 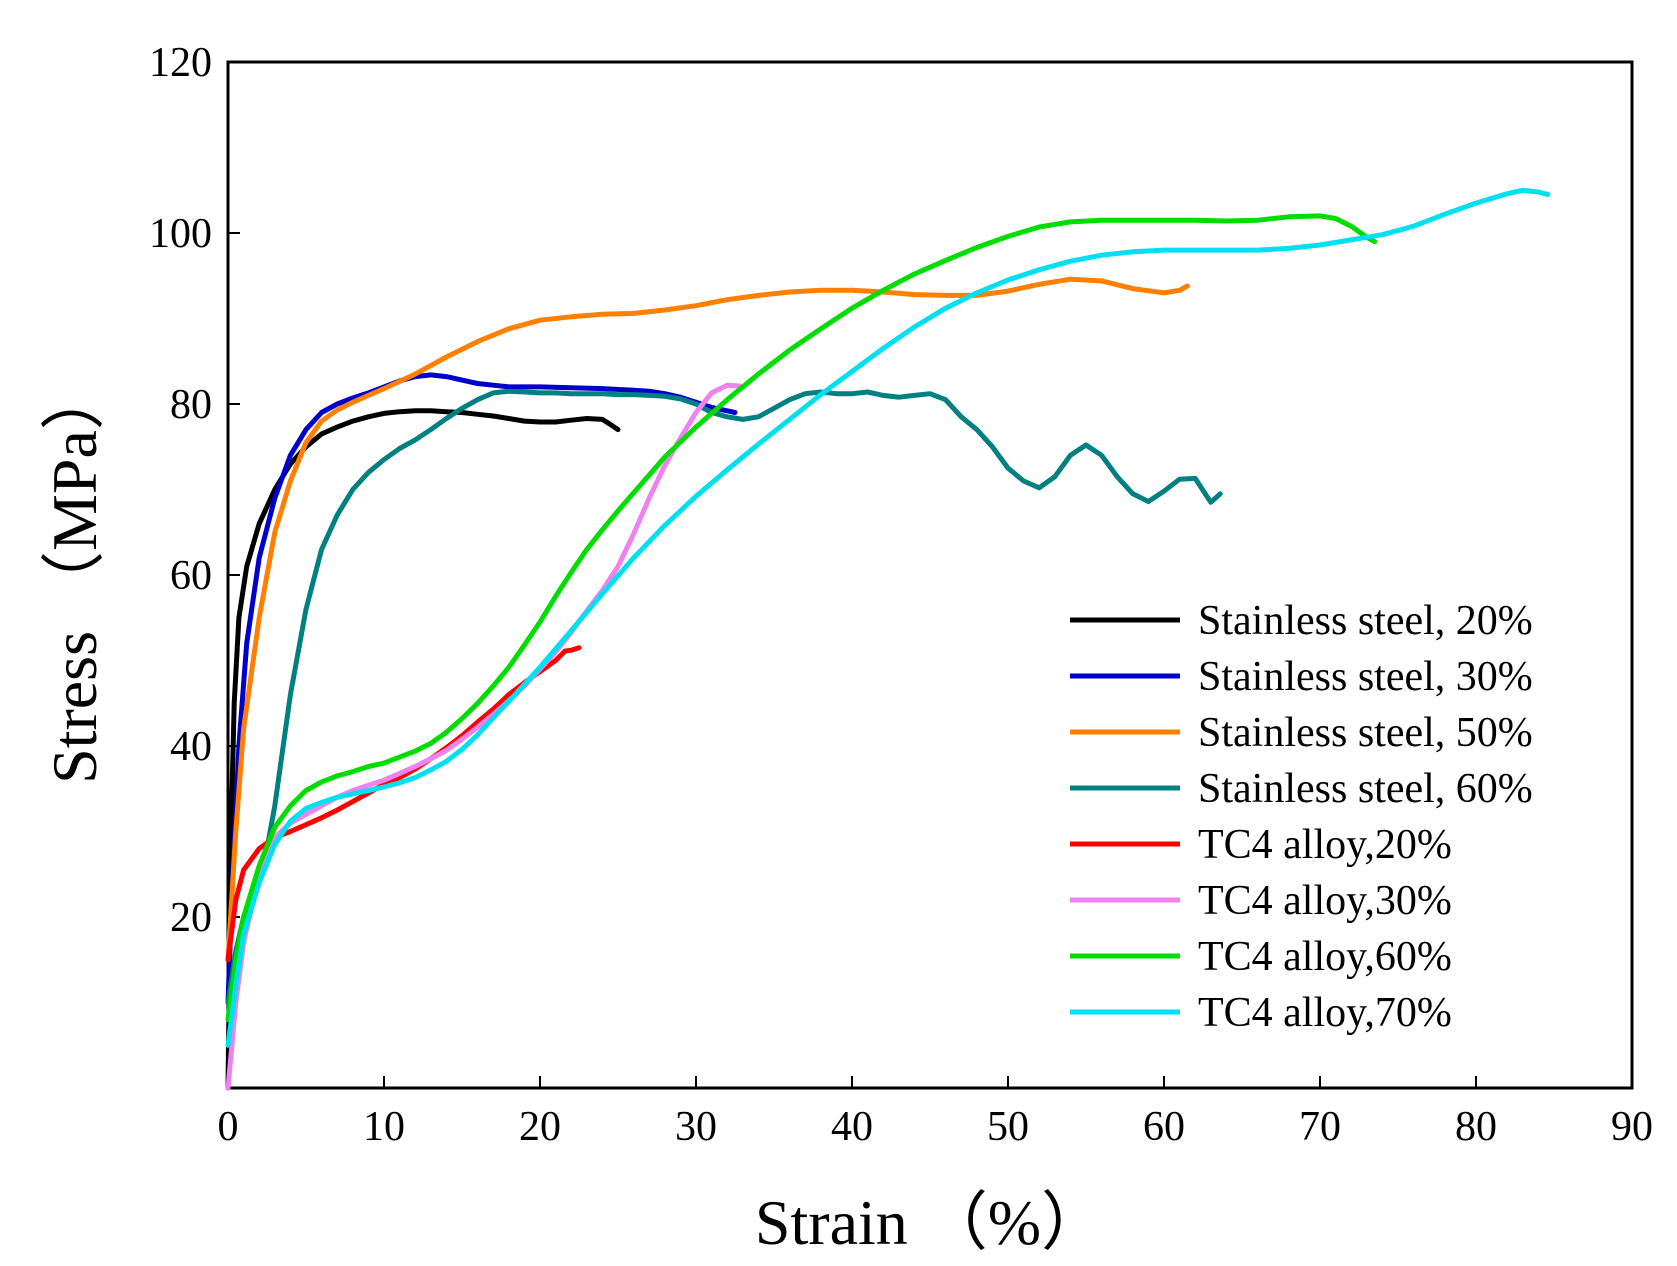 I want to click on y-axis-title: Stress （MPa）, so click(x=74, y=575).